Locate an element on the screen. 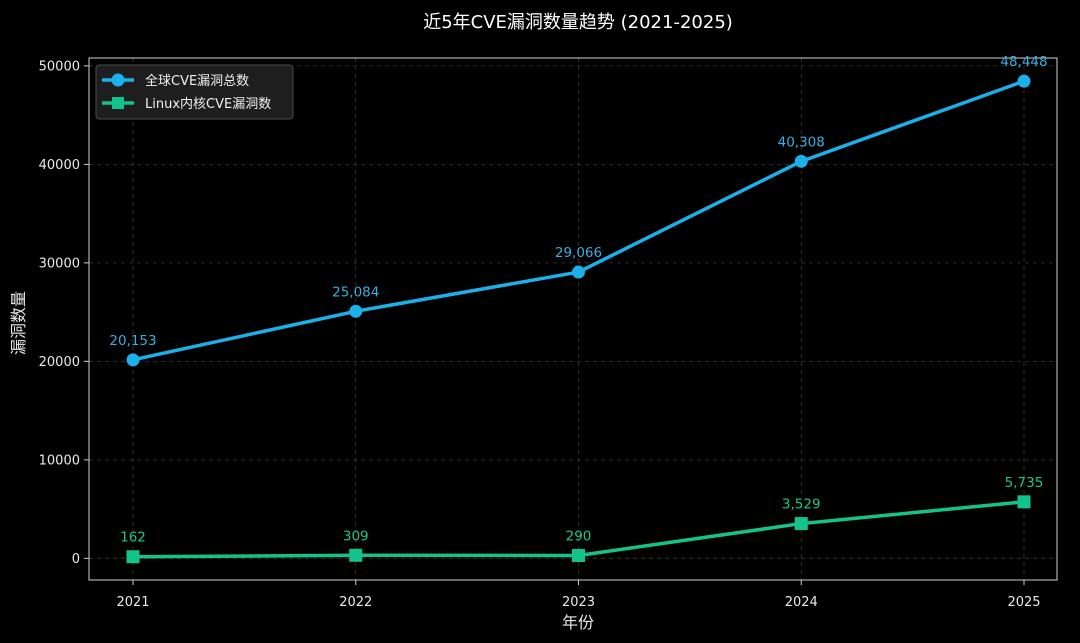  y-axis: 0 10000 20000 30000 40000 50000 is located at coordinates (64, 313).